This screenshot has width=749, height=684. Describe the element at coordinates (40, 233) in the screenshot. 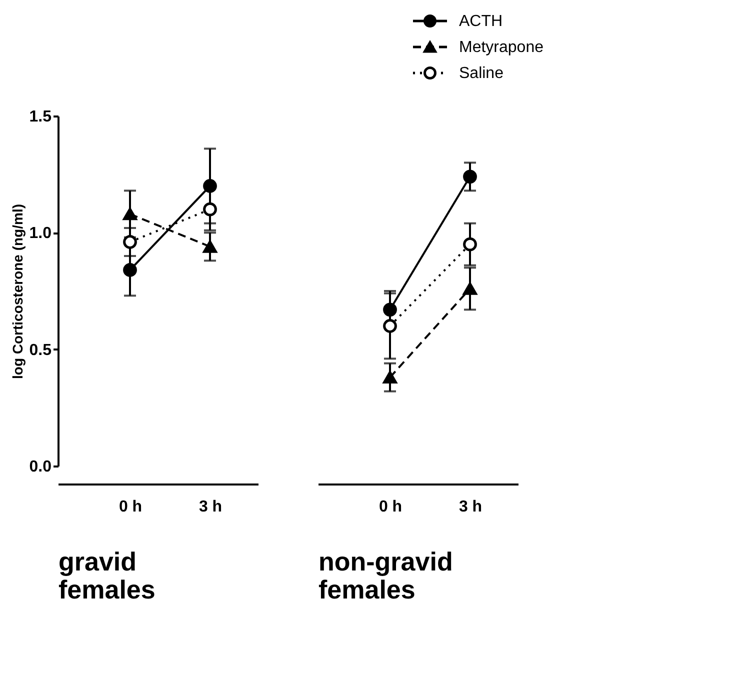

I see `y-tick-label: 1.0` at that location.